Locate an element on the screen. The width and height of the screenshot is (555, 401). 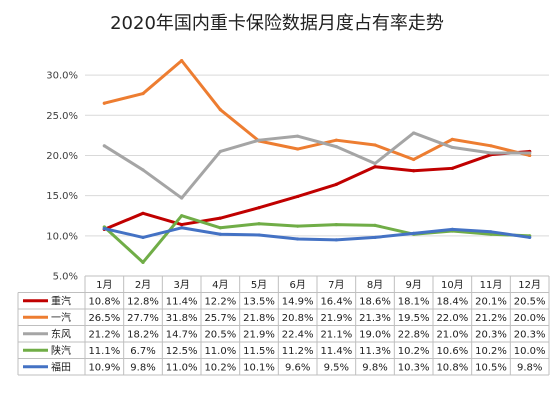
x-tick-label: 8月 is located at coordinates (375, 285).